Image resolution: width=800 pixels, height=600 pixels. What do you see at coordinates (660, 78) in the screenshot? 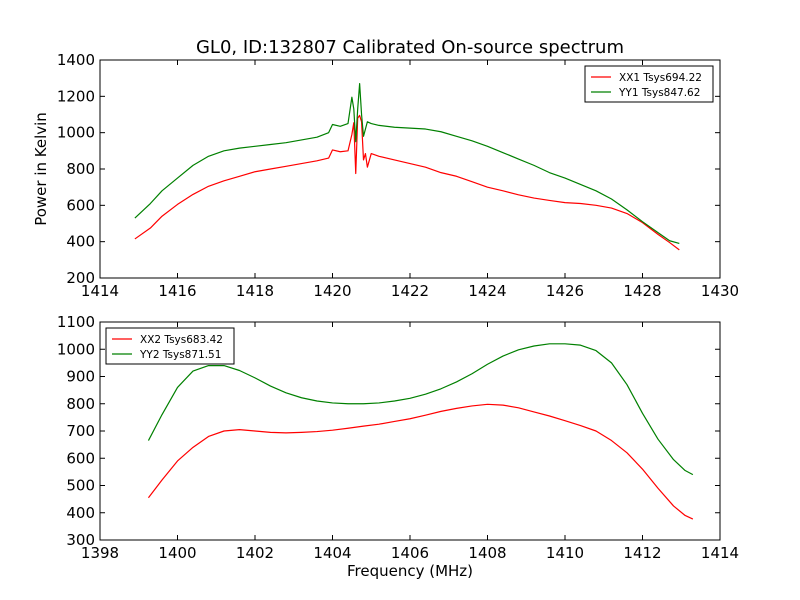
I see `top-legend-label-1: XX1 Tsys694.22` at bounding box center [660, 78].